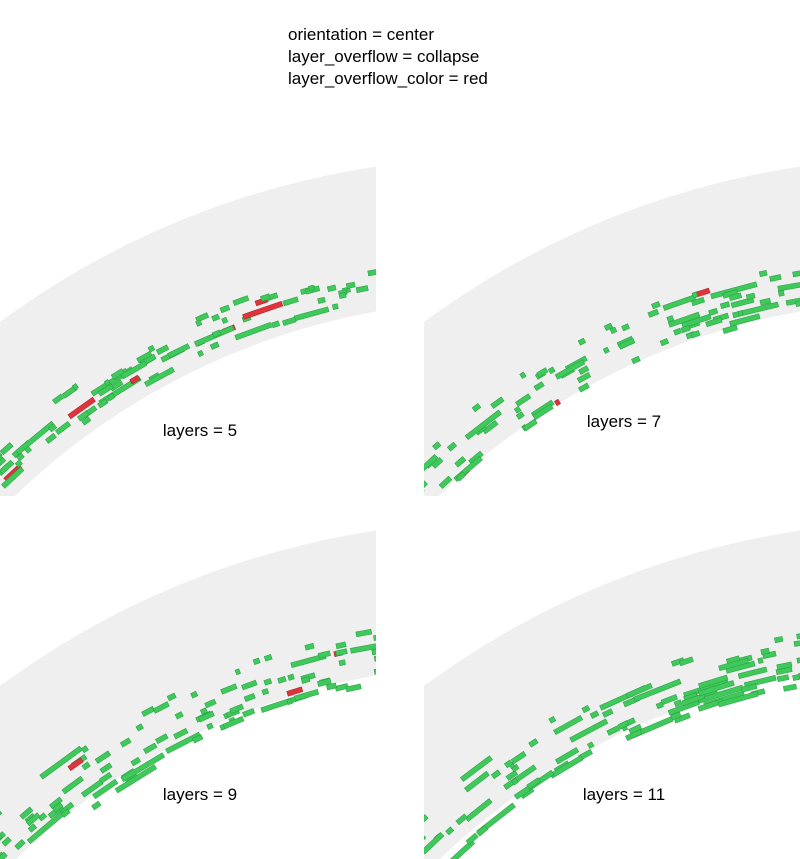  What do you see at coordinates (624, 794) in the screenshot?
I see `panel-label: layers = 11` at bounding box center [624, 794].